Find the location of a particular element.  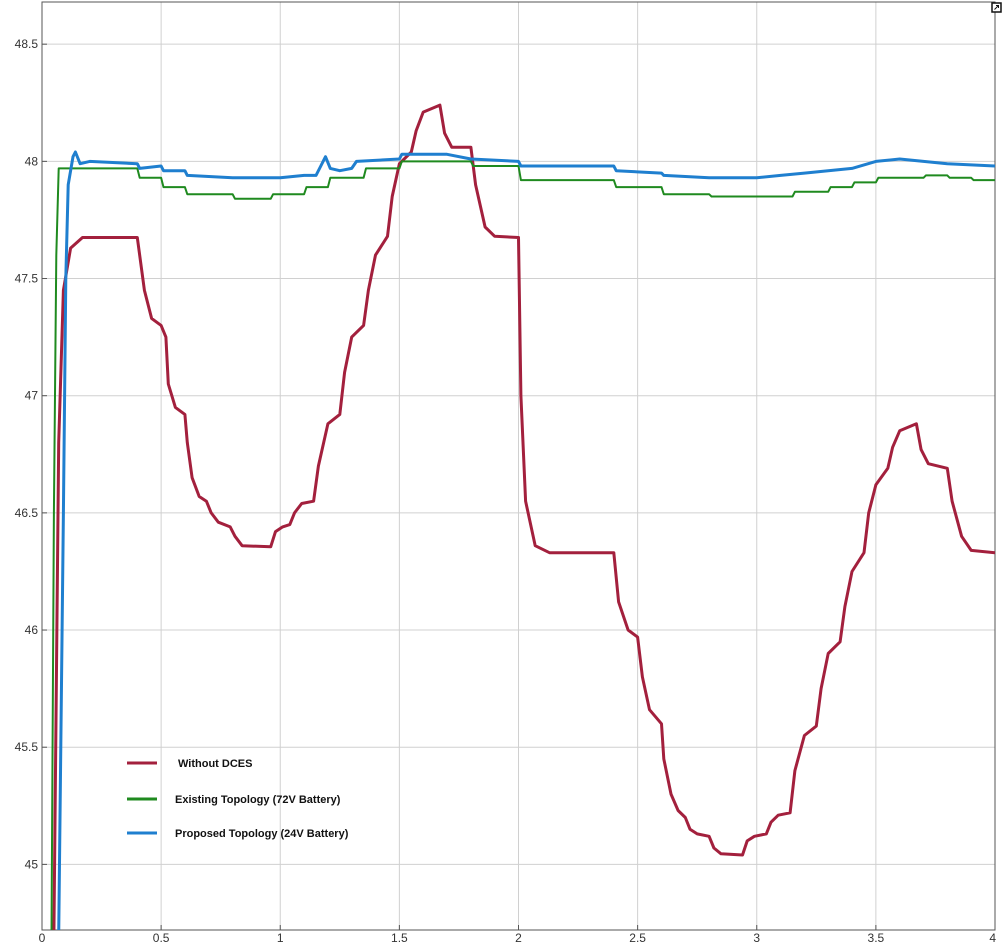

y-tick-label: 45.5 is located at coordinates (27, 747).